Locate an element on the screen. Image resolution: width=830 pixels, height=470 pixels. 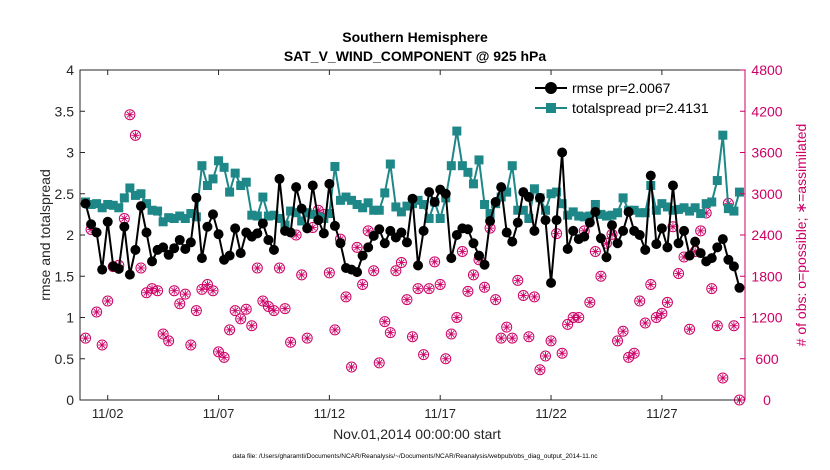
y-tick-label: 2.5 is located at coordinates (65, 194).